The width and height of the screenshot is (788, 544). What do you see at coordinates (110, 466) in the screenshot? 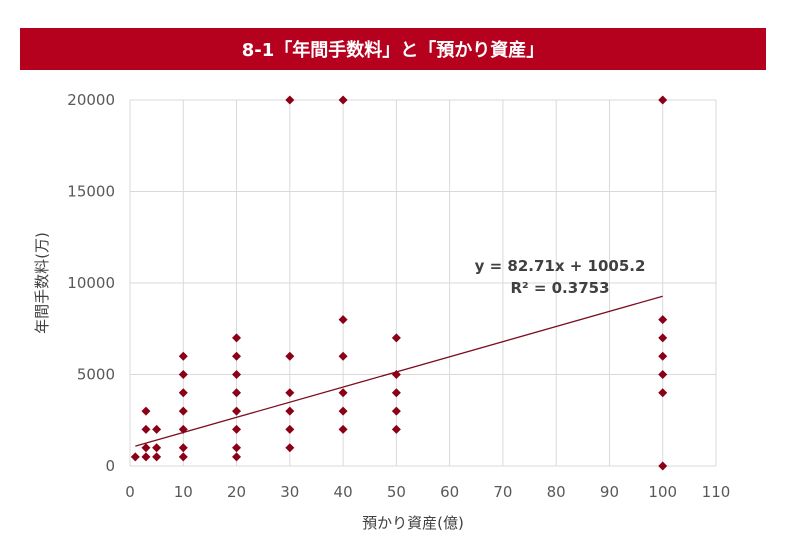
I see `y-tick-label: 0` at bounding box center [110, 466].